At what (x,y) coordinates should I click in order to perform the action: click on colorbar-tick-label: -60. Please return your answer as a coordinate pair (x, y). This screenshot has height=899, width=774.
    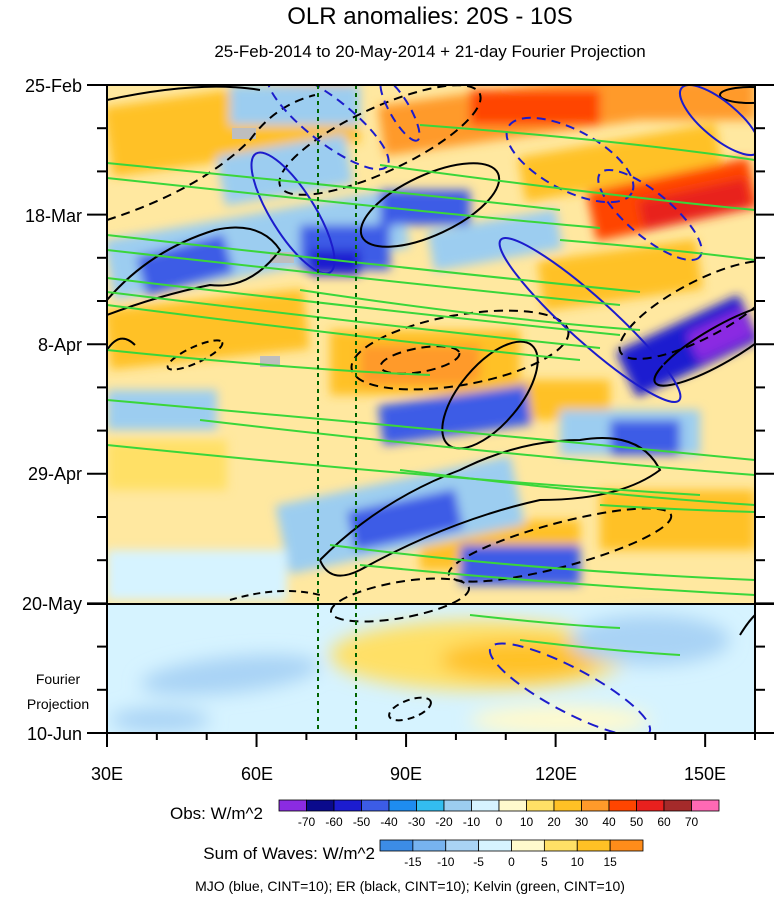
    Looking at the image, I should click on (334, 822).